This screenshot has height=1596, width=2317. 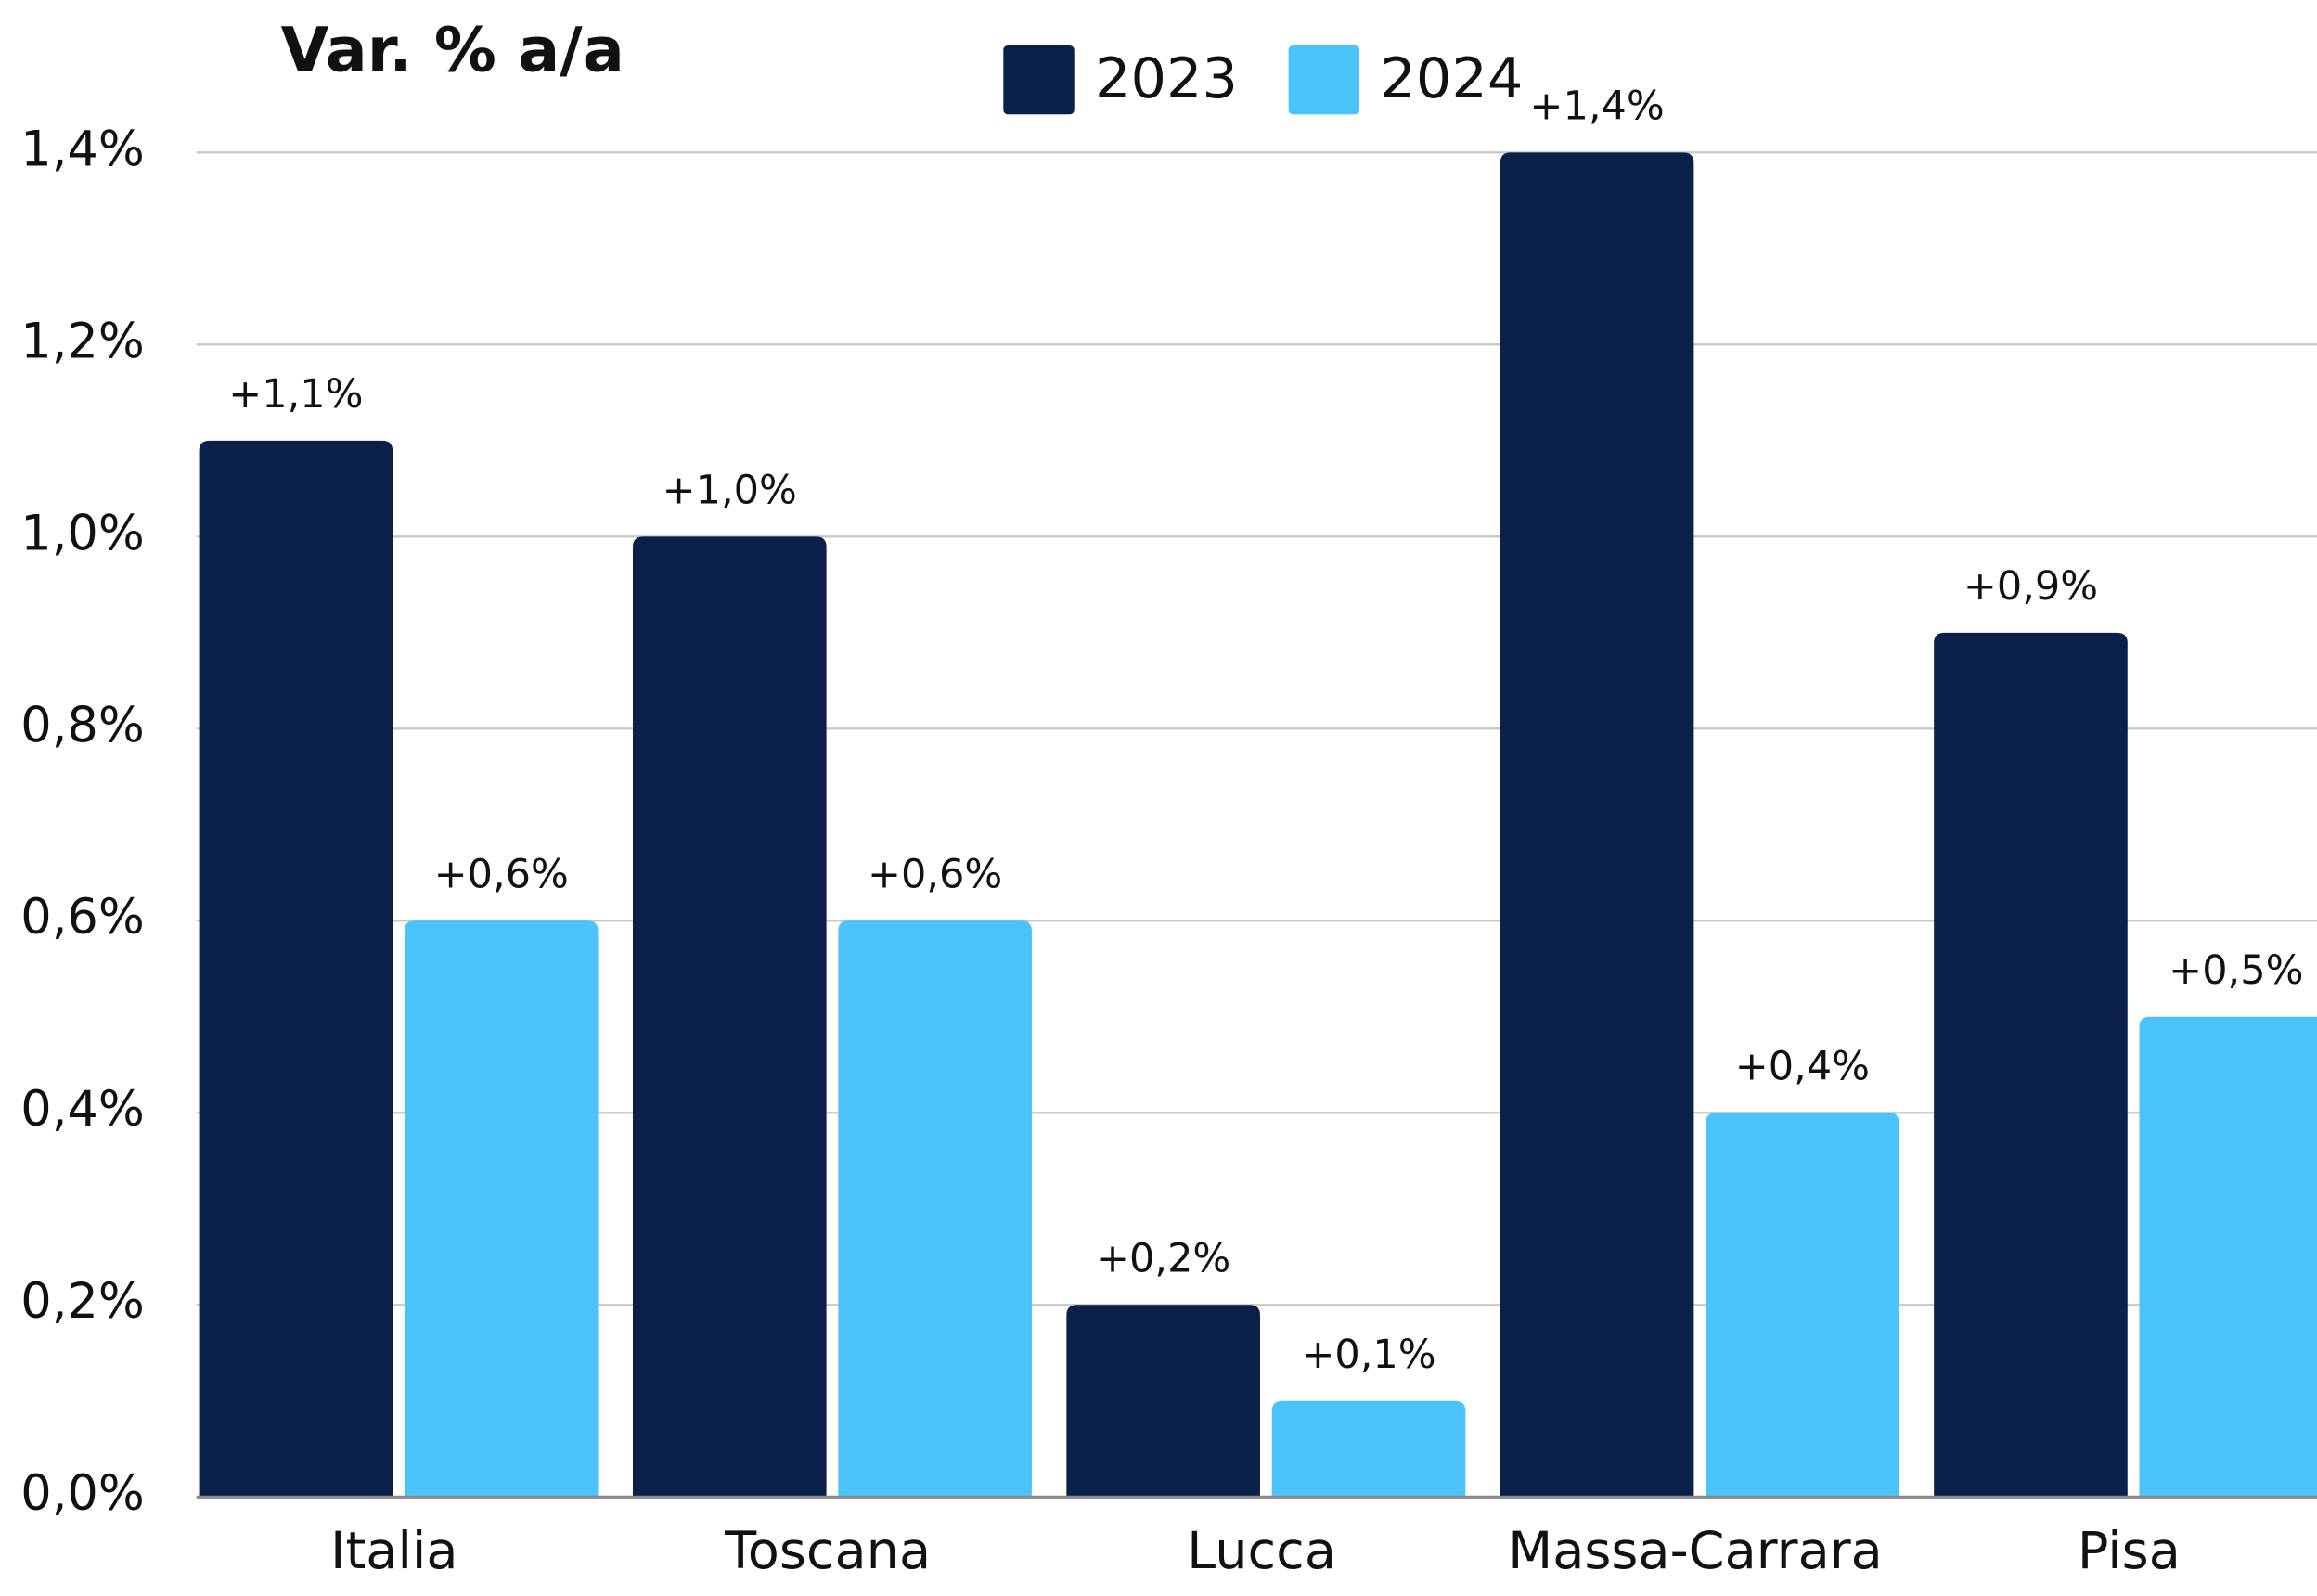 What do you see at coordinates (730, 491) in the screenshot?
I see `data-label: +1,0%` at bounding box center [730, 491].